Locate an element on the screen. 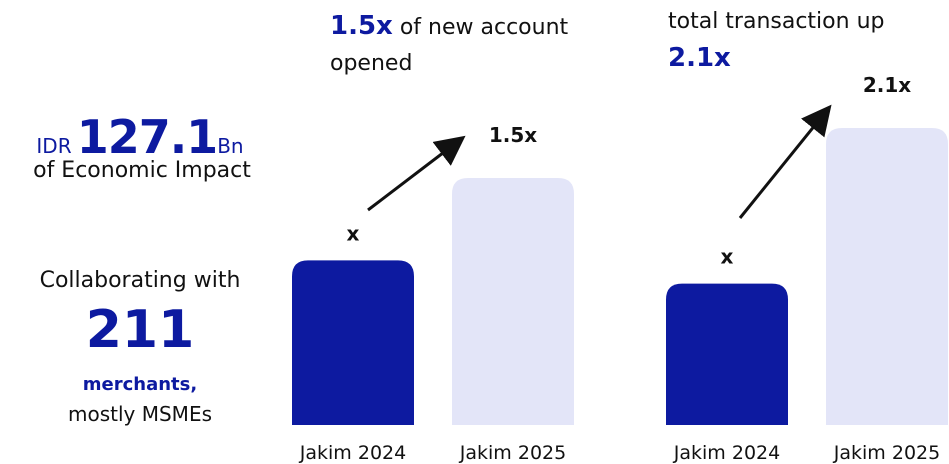  value-label: 1.5x is located at coordinates (513, 135).